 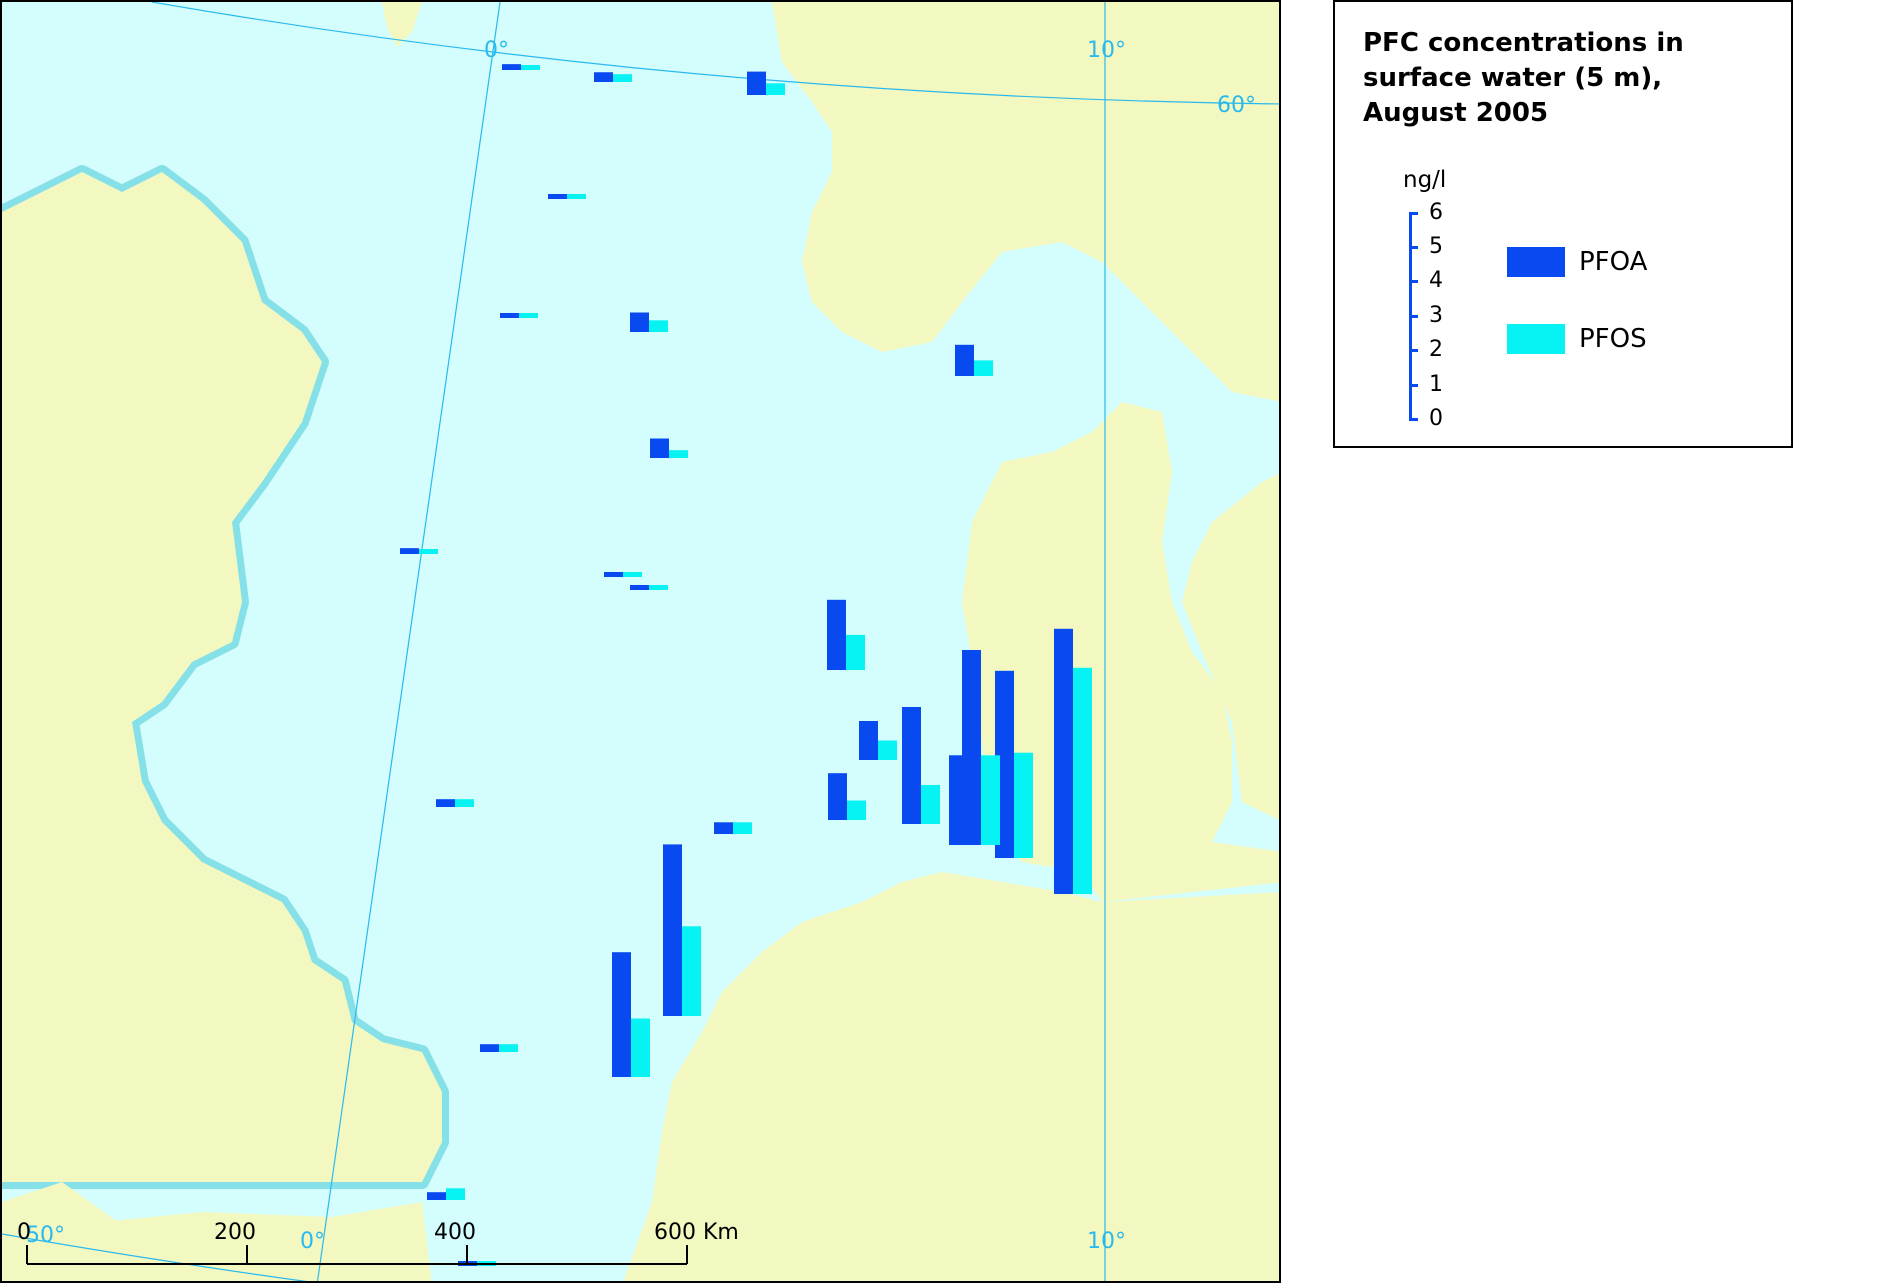 I want to click on scale-label-200: 200, so click(x=235, y=1232).